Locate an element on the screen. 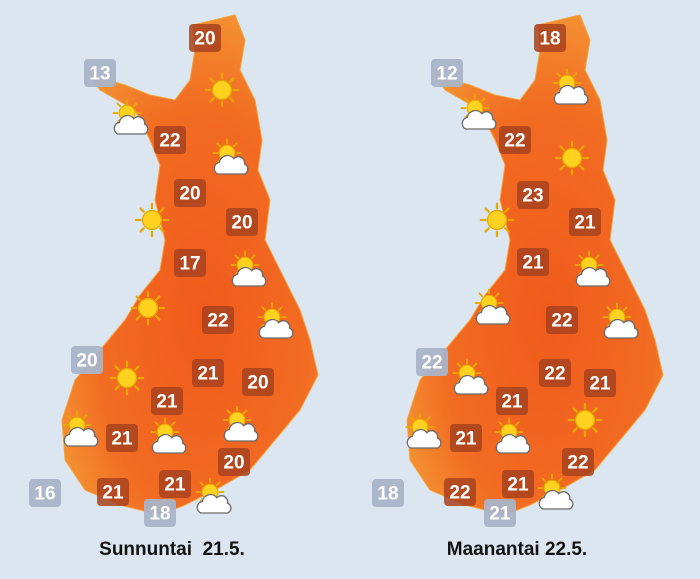 This screenshot has height=579, width=700. caption: Sunnuntai 21.5. is located at coordinates (172, 549).